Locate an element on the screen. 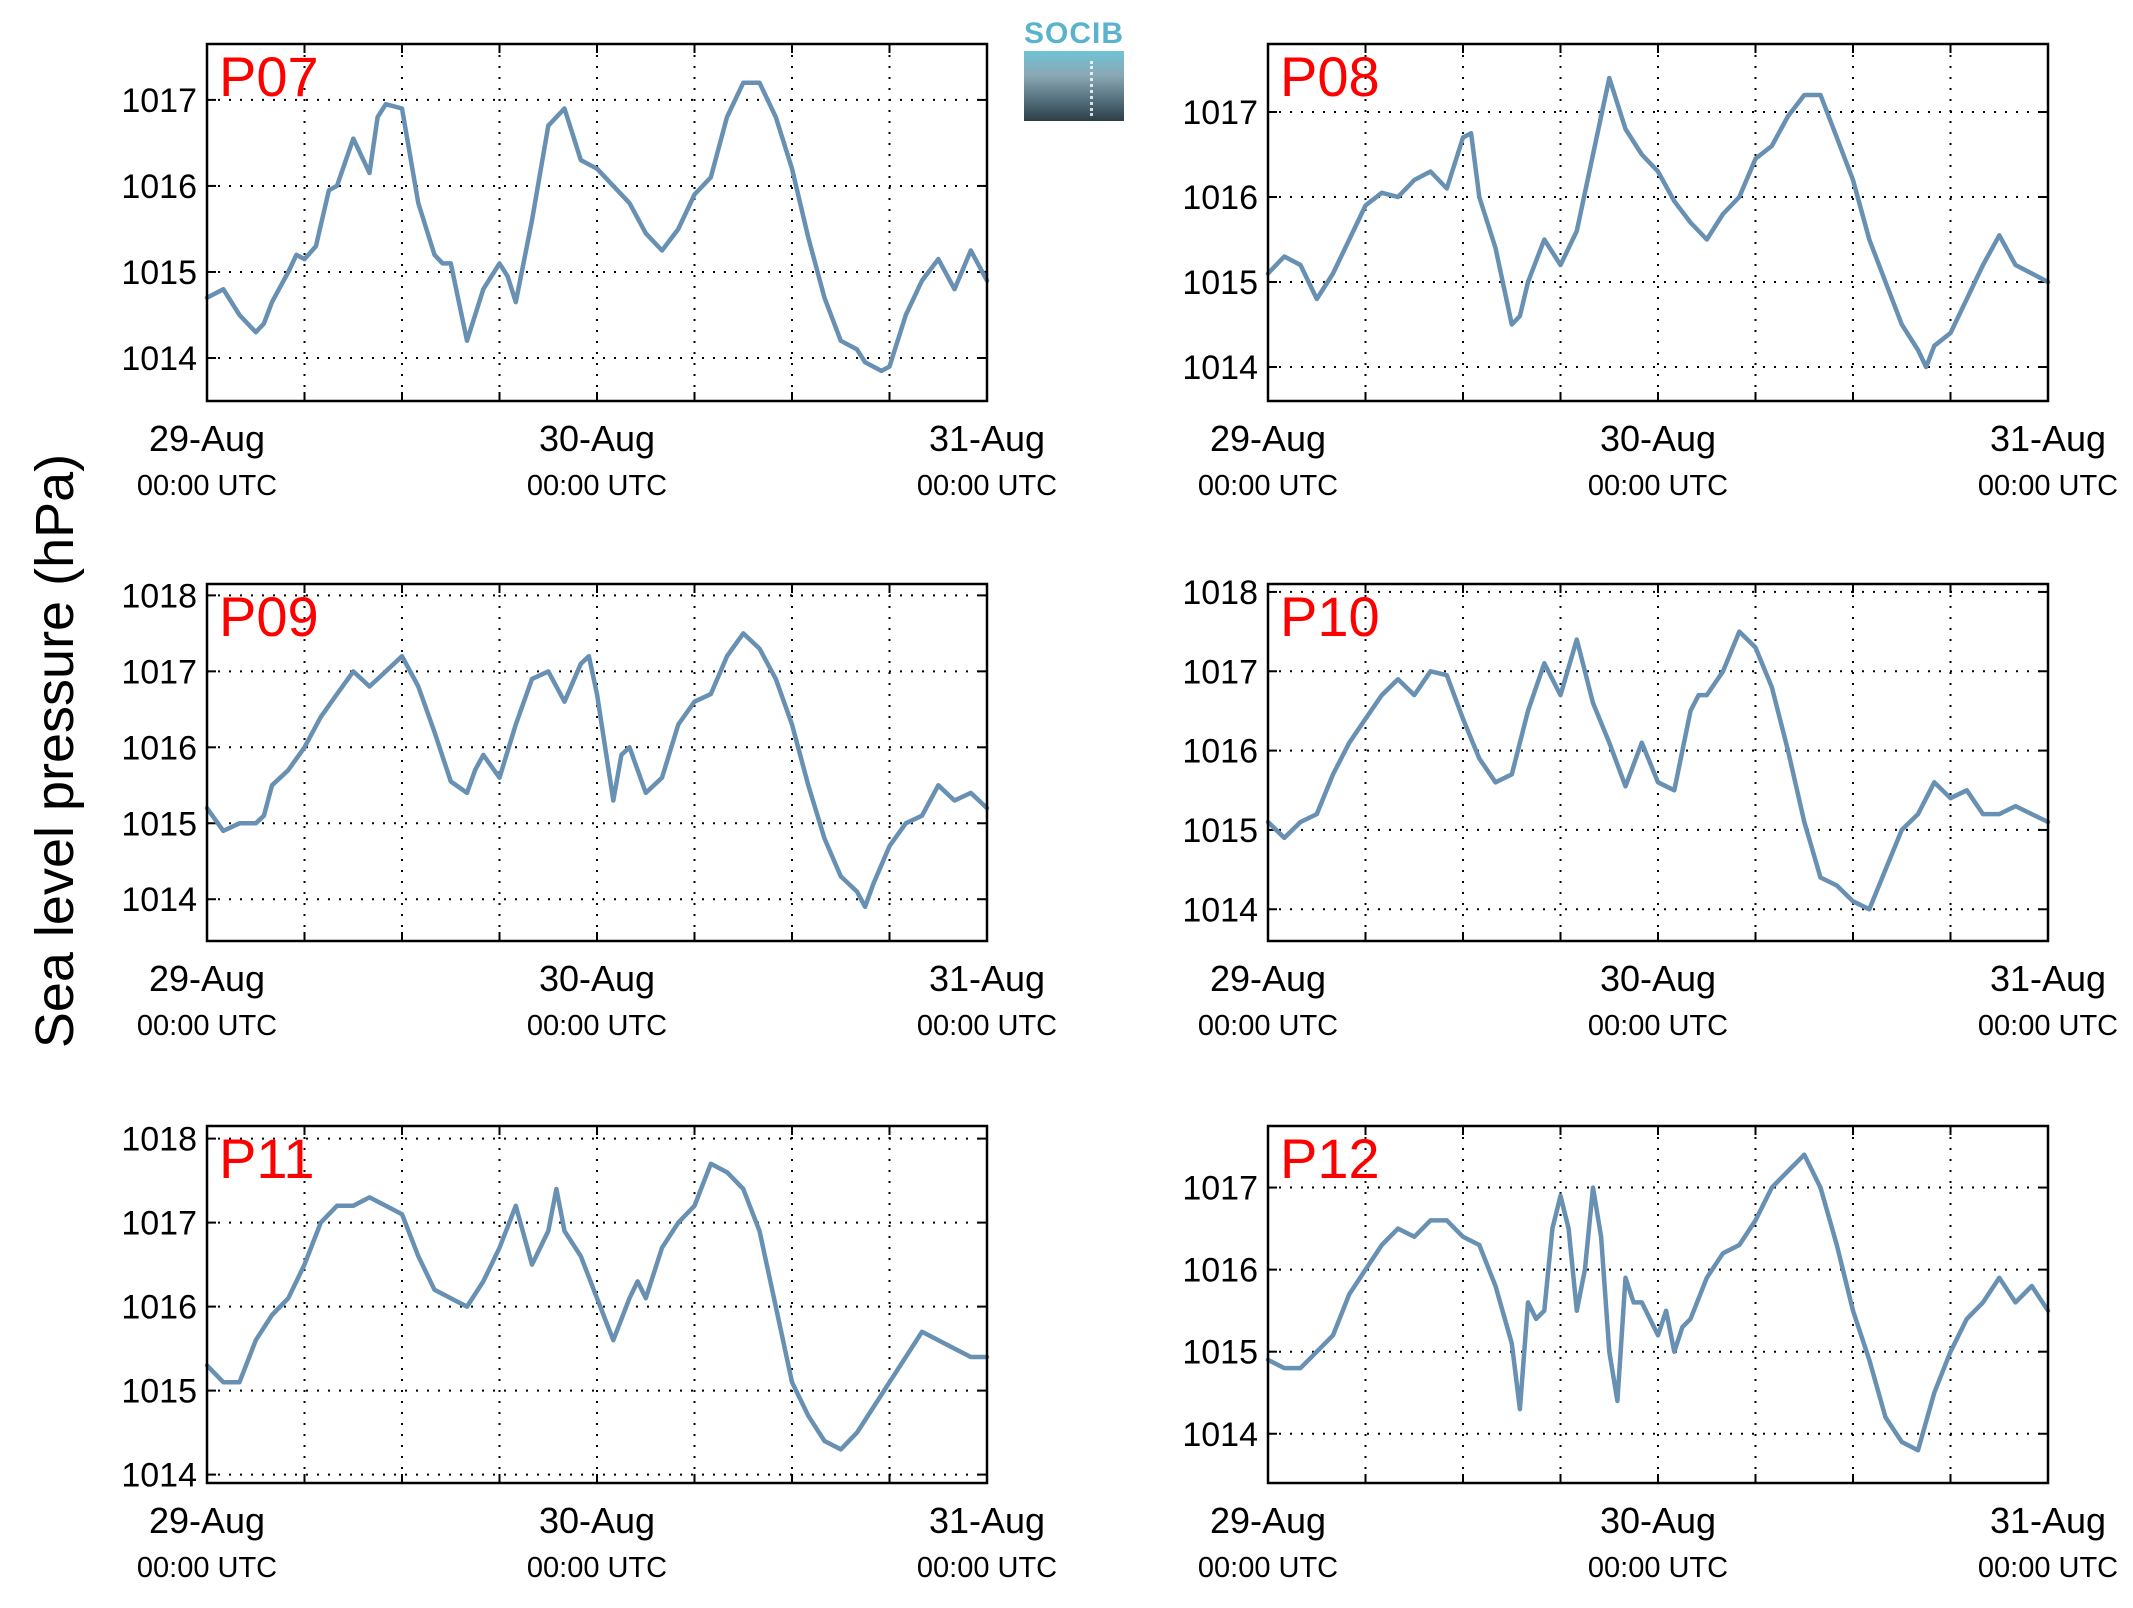 This screenshot has height=1608, width=2133. panel-label: P08 is located at coordinates (1330, 76).